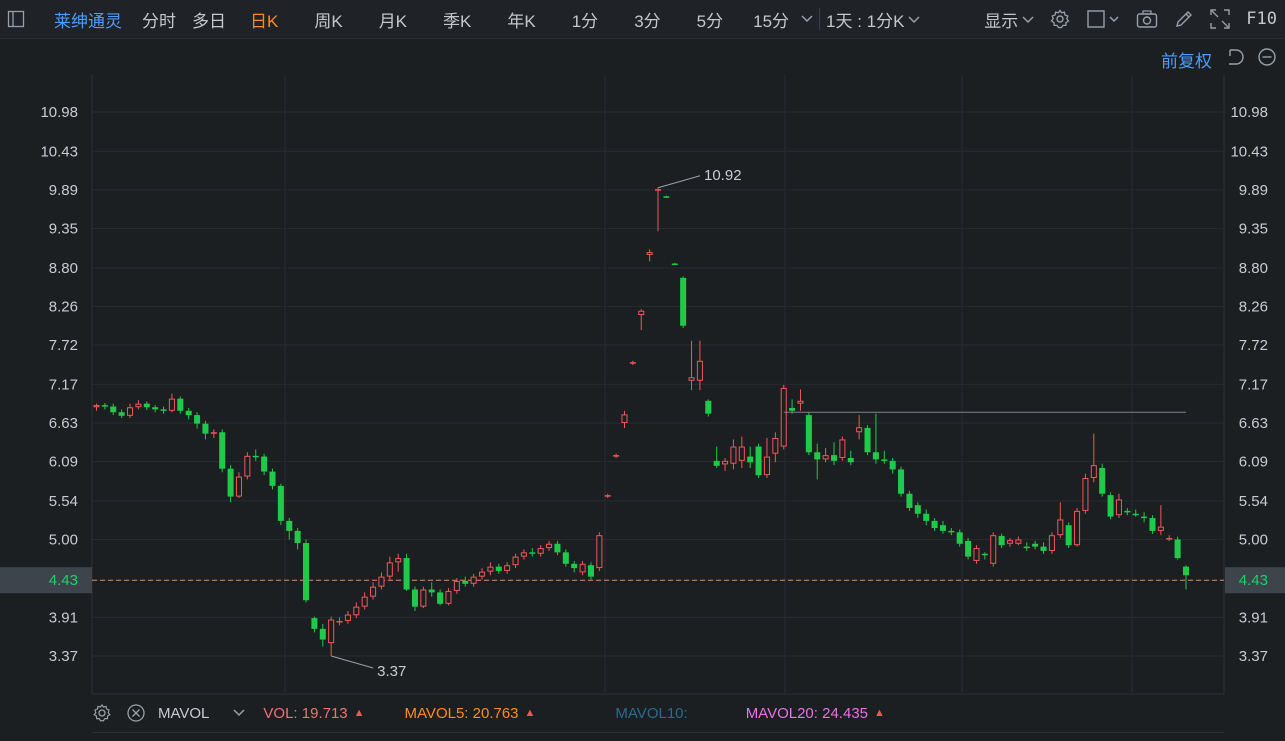  What do you see at coordinates (710, 21) in the screenshot?
I see `tab-5min: 5分` at bounding box center [710, 21].